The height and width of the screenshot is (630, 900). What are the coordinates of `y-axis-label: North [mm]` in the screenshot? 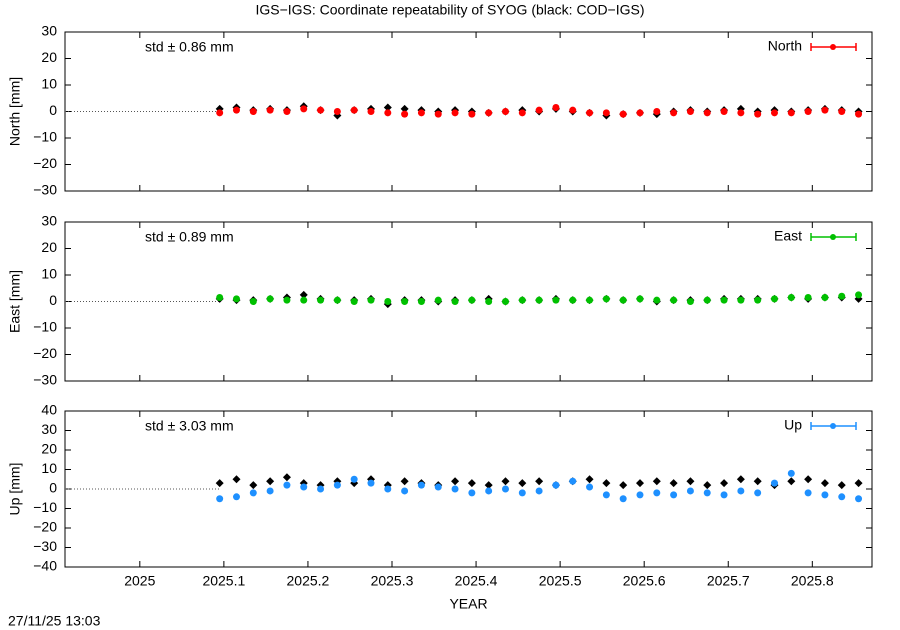 It's located at (15, 111).